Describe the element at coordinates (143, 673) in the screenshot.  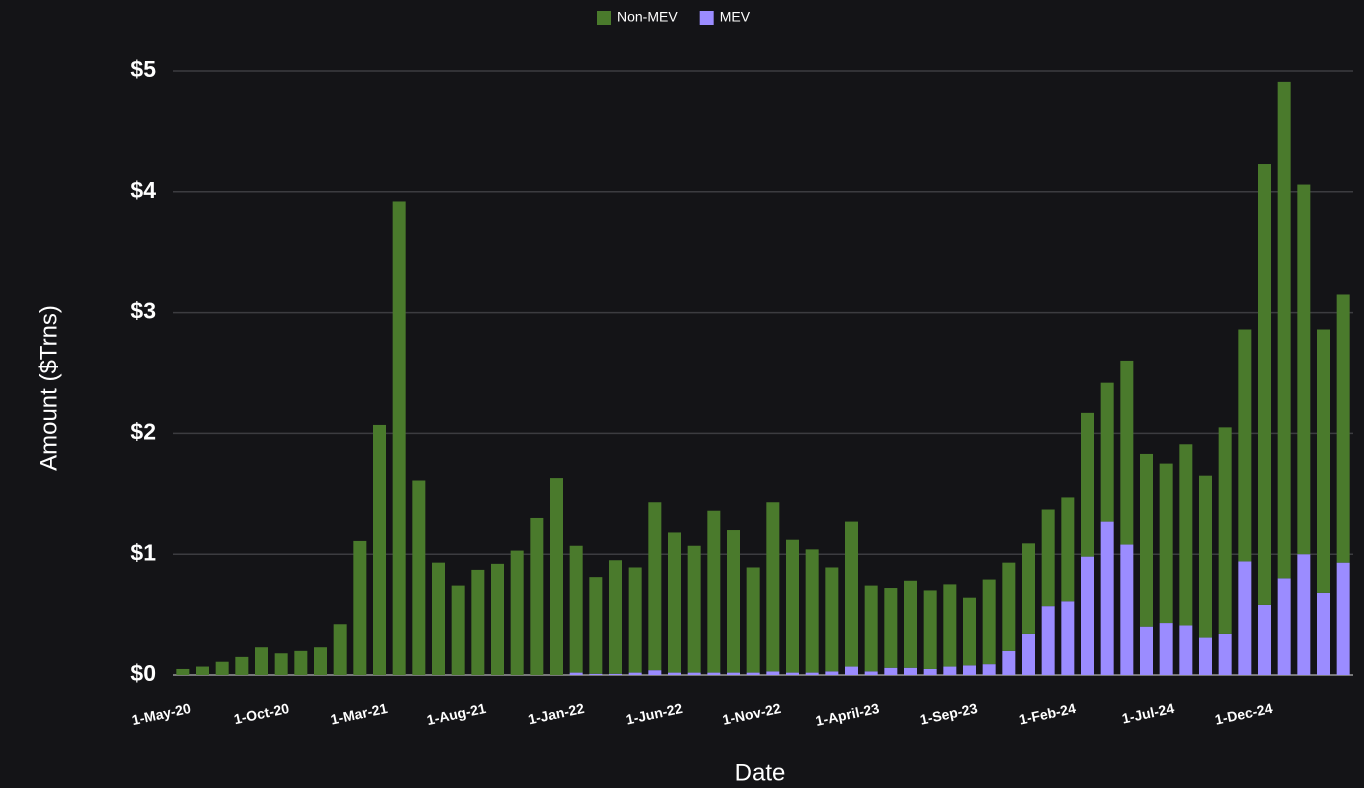
I see `y-tick-label: $0` at that location.